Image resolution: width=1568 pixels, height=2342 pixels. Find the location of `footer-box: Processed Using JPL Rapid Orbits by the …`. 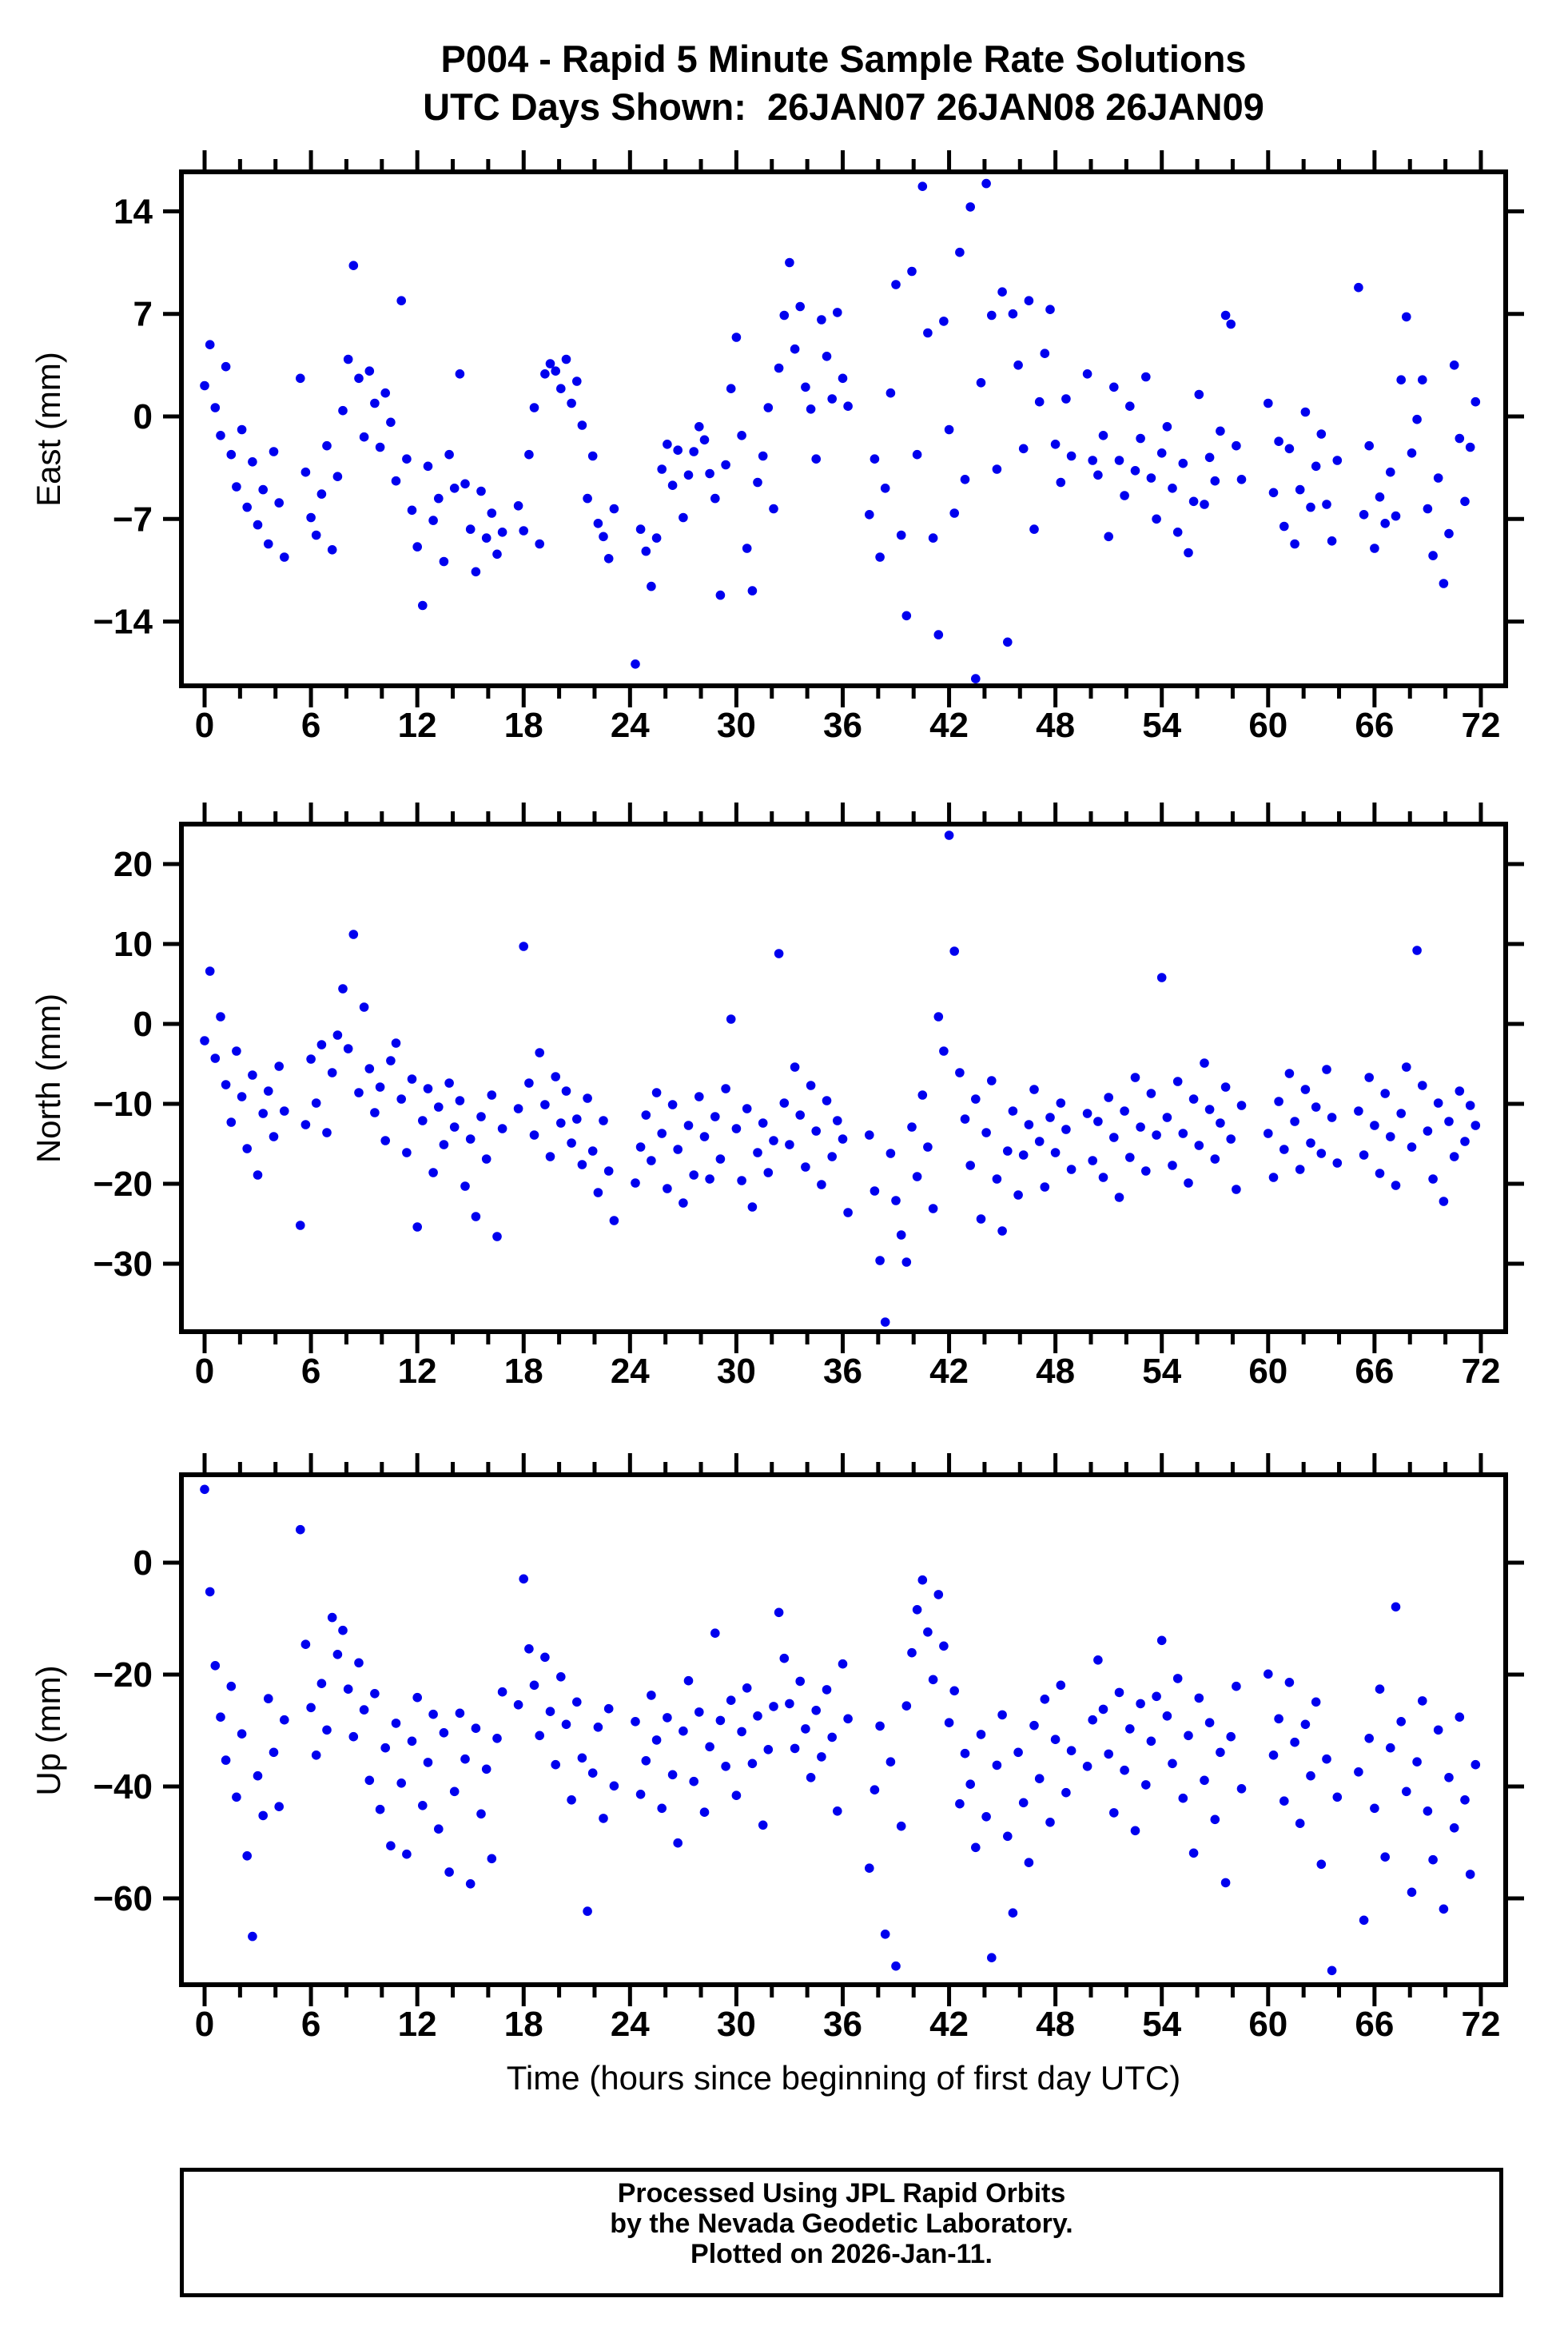

footer-box: Processed Using JPL Rapid Orbits by the … is located at coordinates (841, 2232).